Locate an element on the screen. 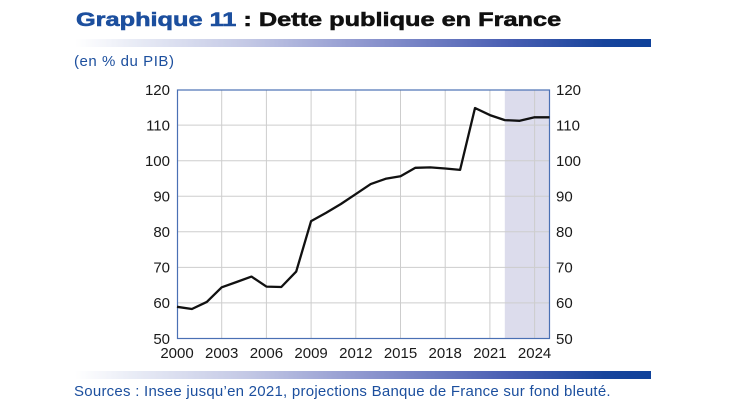 This screenshot has height=410, width=730. svg-text: 2003 is located at coordinates (221, 353).